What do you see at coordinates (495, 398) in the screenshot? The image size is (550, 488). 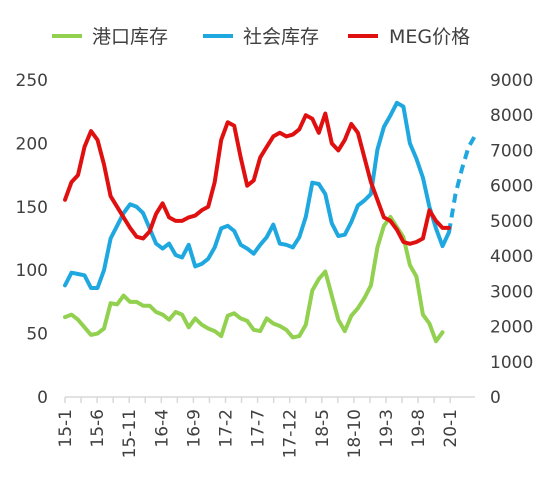 I see `y-right-tick-label: 0` at bounding box center [495, 398].